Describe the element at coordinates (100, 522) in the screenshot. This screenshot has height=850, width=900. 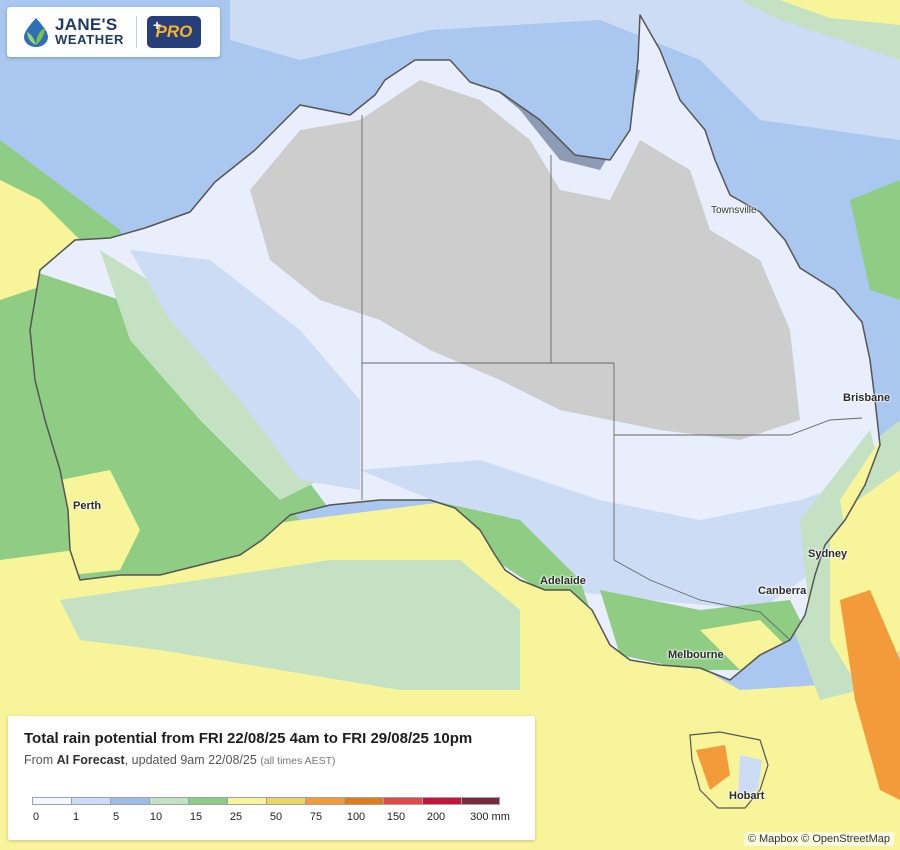
I see `land-perth-yellow` at that location.